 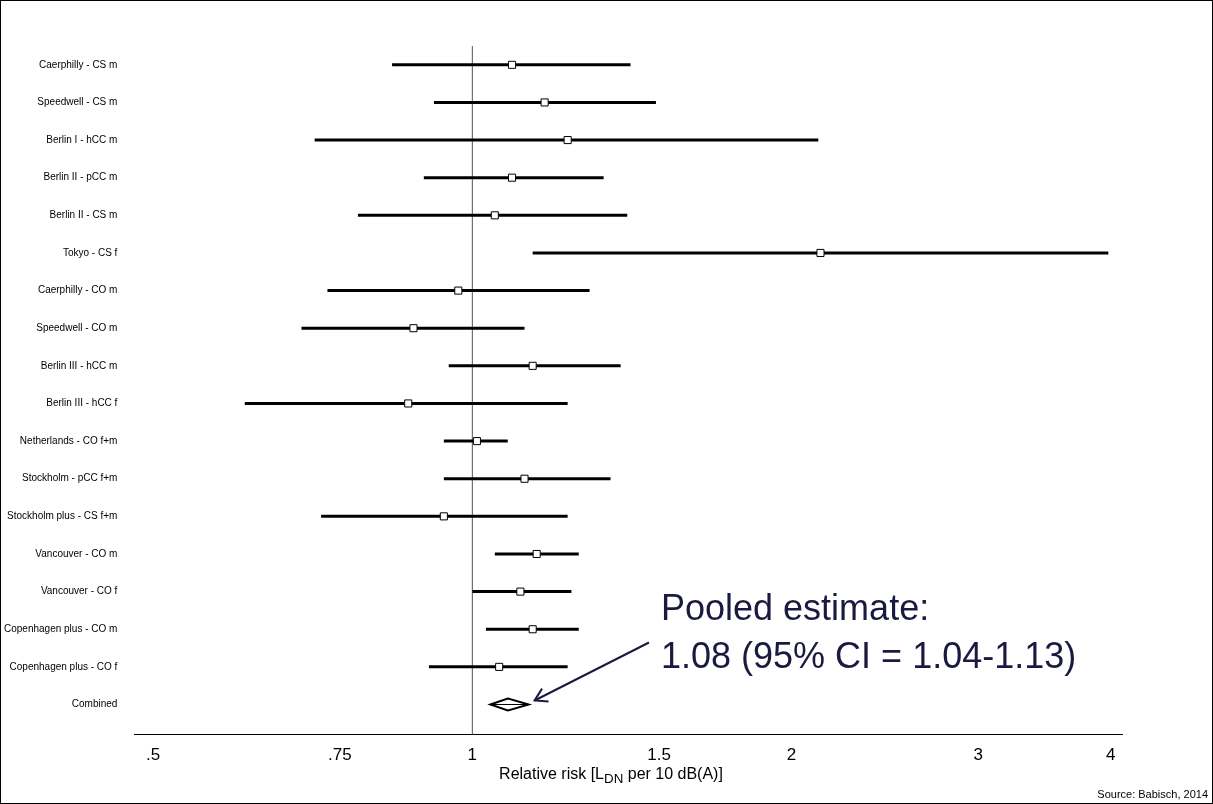 I want to click on x-axis-title: Relative risk [L$_{DN}$ per 10 dB(A)], so click(x=611, y=776).